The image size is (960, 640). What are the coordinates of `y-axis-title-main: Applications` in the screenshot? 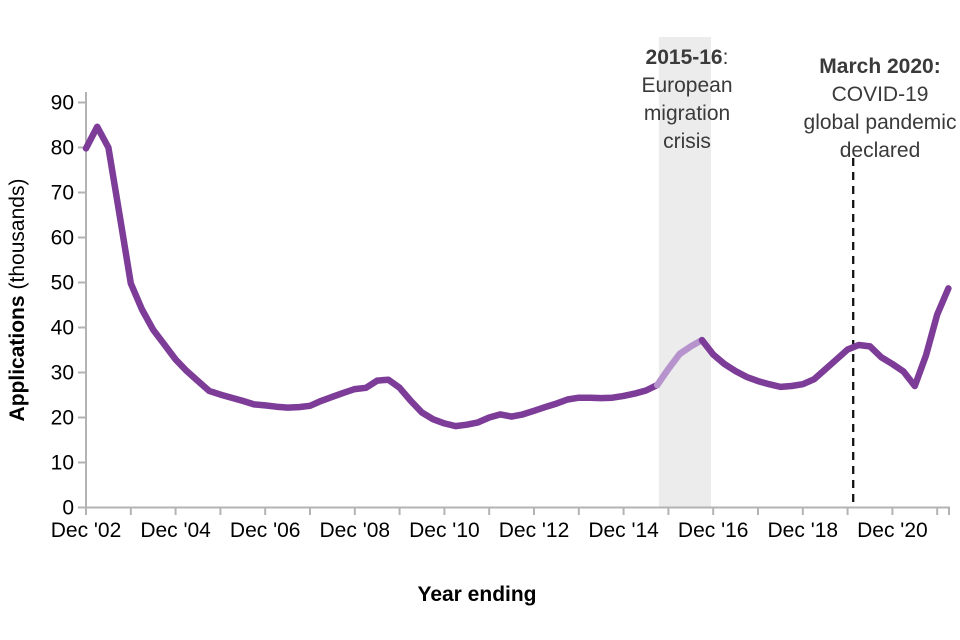 It's located at (17, 358).